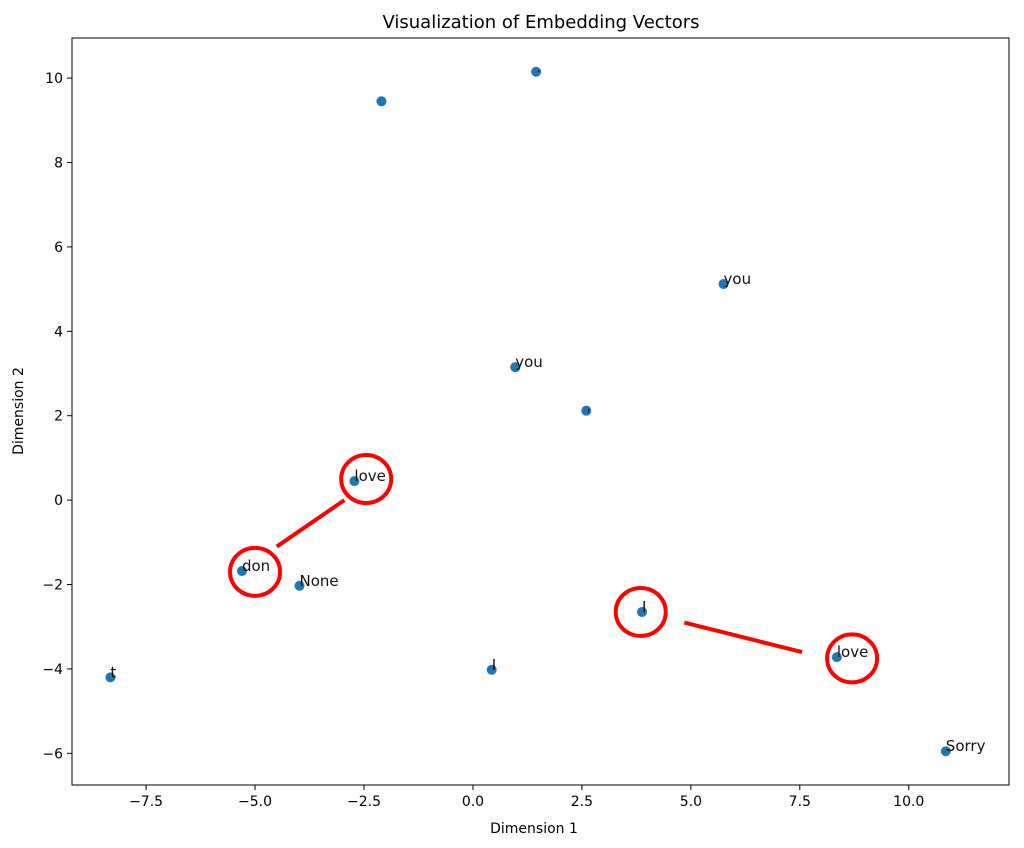  I want to click on chart-title: Visualization of Embedding Vectors, so click(540, 22).